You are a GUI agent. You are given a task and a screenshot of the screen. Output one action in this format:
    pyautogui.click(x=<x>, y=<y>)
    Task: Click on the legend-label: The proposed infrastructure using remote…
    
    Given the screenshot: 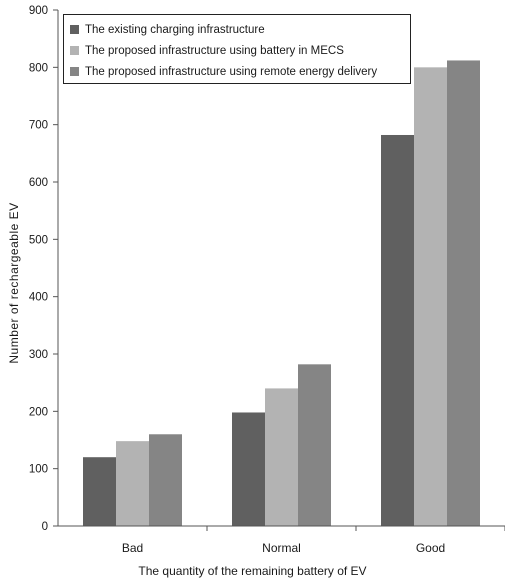 What is the action you would take?
    pyautogui.click(x=231, y=71)
    